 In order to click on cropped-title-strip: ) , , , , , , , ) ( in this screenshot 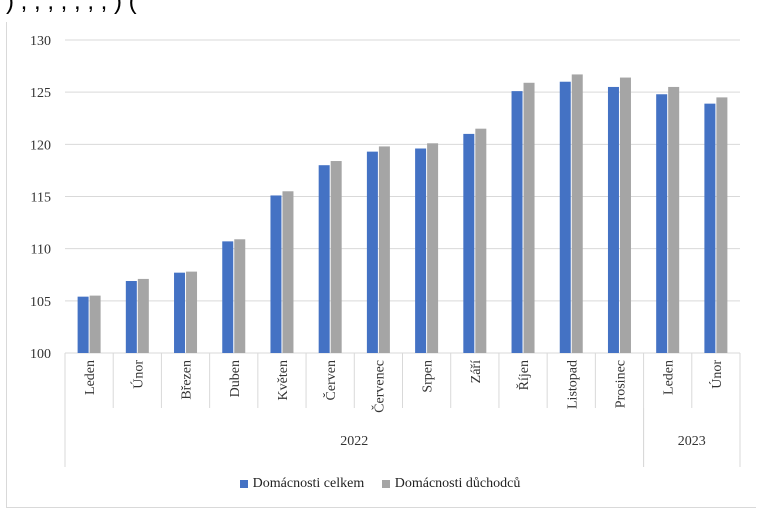, I will do `click(380, 15)`.